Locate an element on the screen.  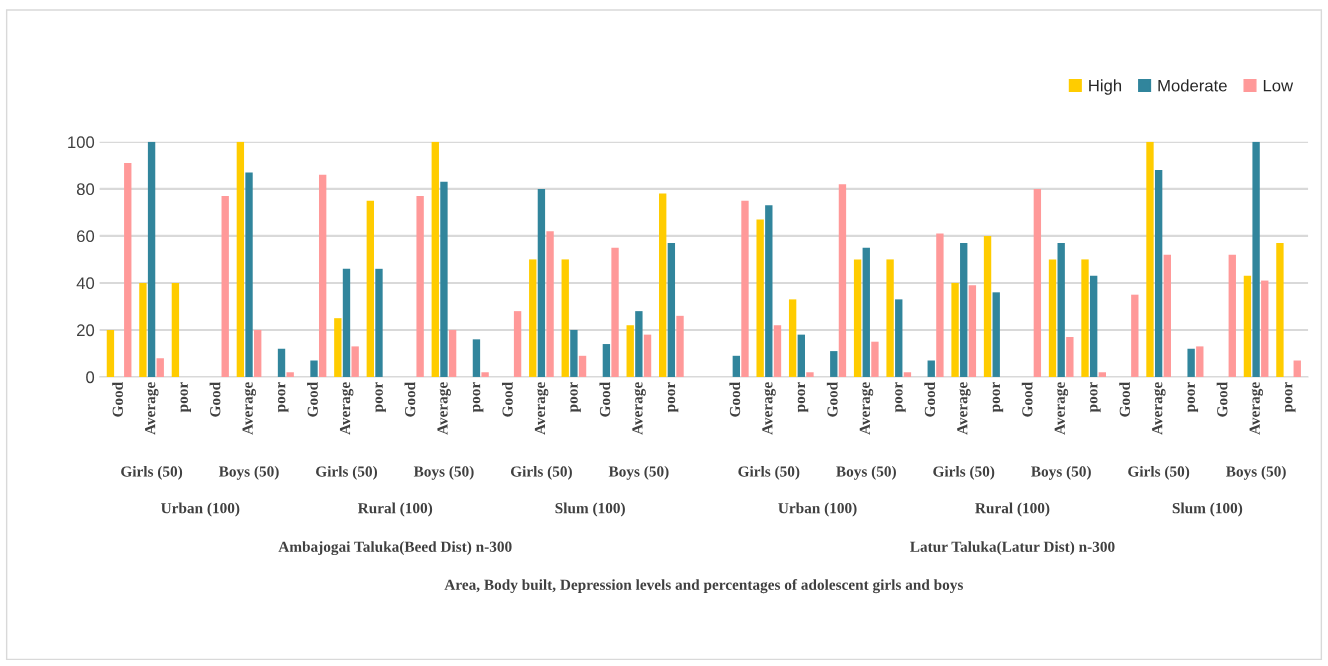
legend-label: High is located at coordinates (1105, 87).